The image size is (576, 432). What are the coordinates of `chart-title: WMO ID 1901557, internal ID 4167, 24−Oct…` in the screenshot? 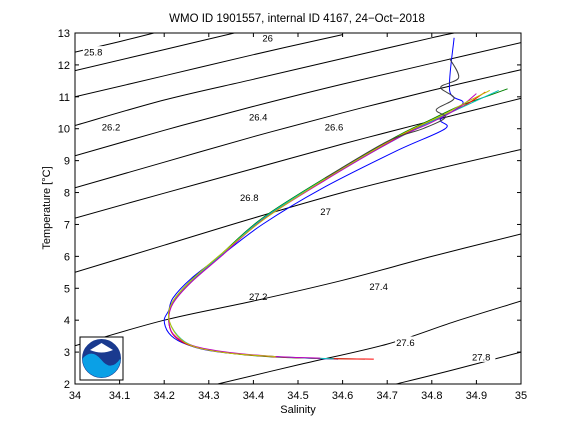 It's located at (297, 19).